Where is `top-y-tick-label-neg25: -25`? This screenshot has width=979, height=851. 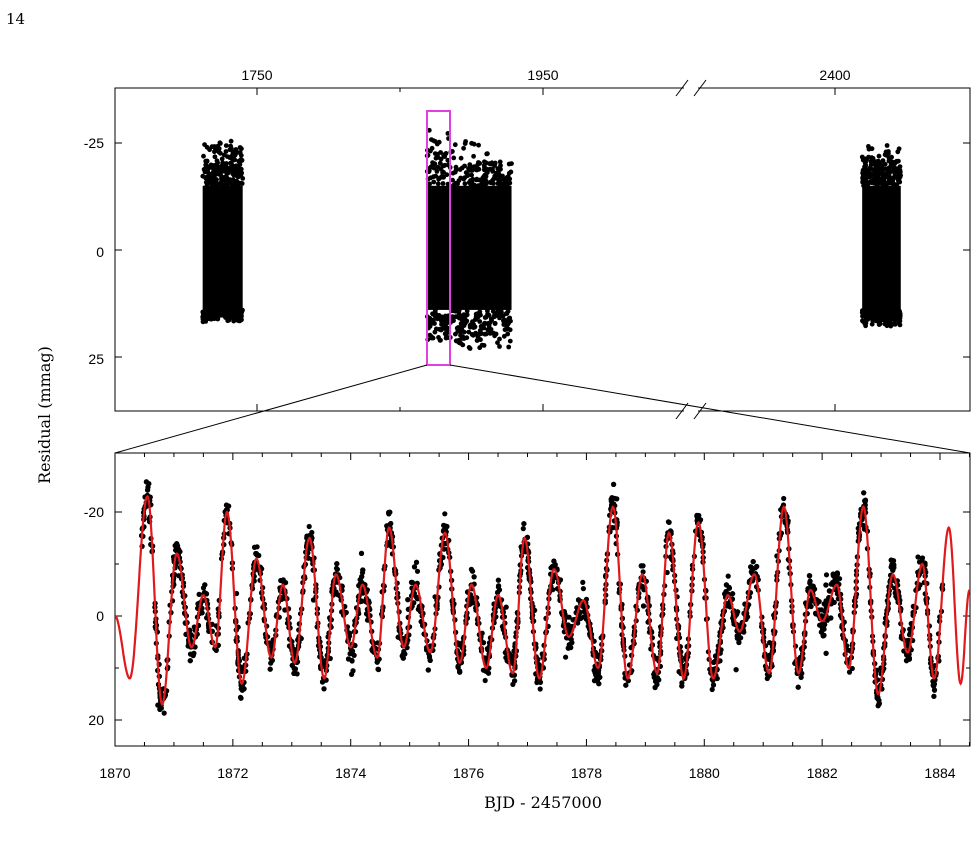 top-y-tick-label-neg25: -25 is located at coordinates (94, 143).